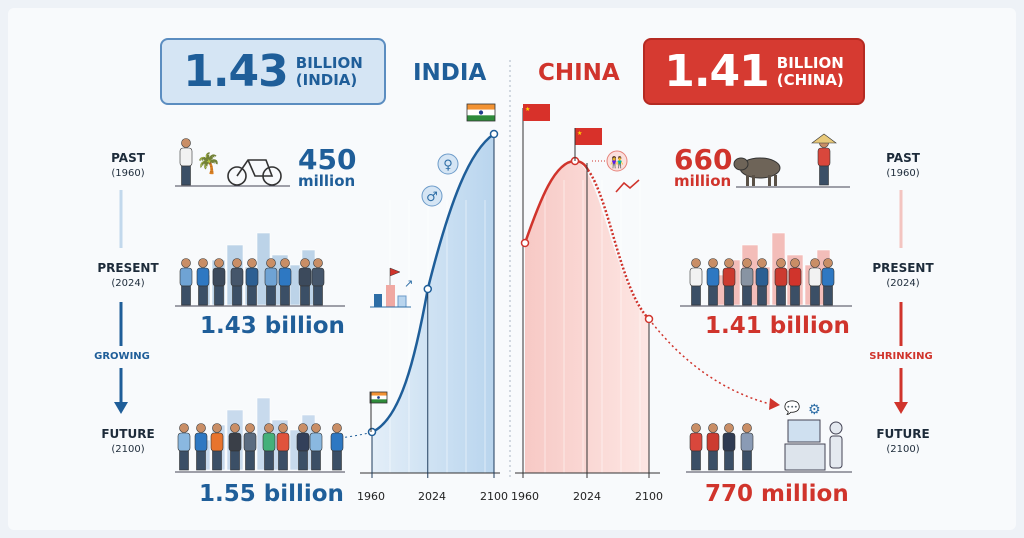  Describe the element at coordinates (391, 287) in the screenshot. I see `bar-chart-icon: ↗` at that location.